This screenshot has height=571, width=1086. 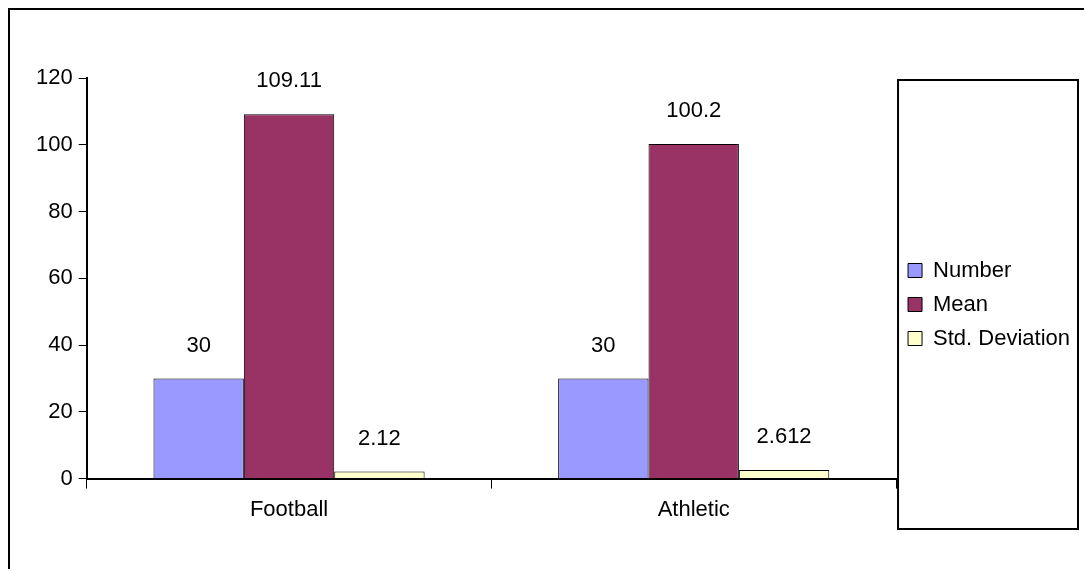 What do you see at coordinates (972, 269) in the screenshot?
I see `legend-label: Number` at bounding box center [972, 269].